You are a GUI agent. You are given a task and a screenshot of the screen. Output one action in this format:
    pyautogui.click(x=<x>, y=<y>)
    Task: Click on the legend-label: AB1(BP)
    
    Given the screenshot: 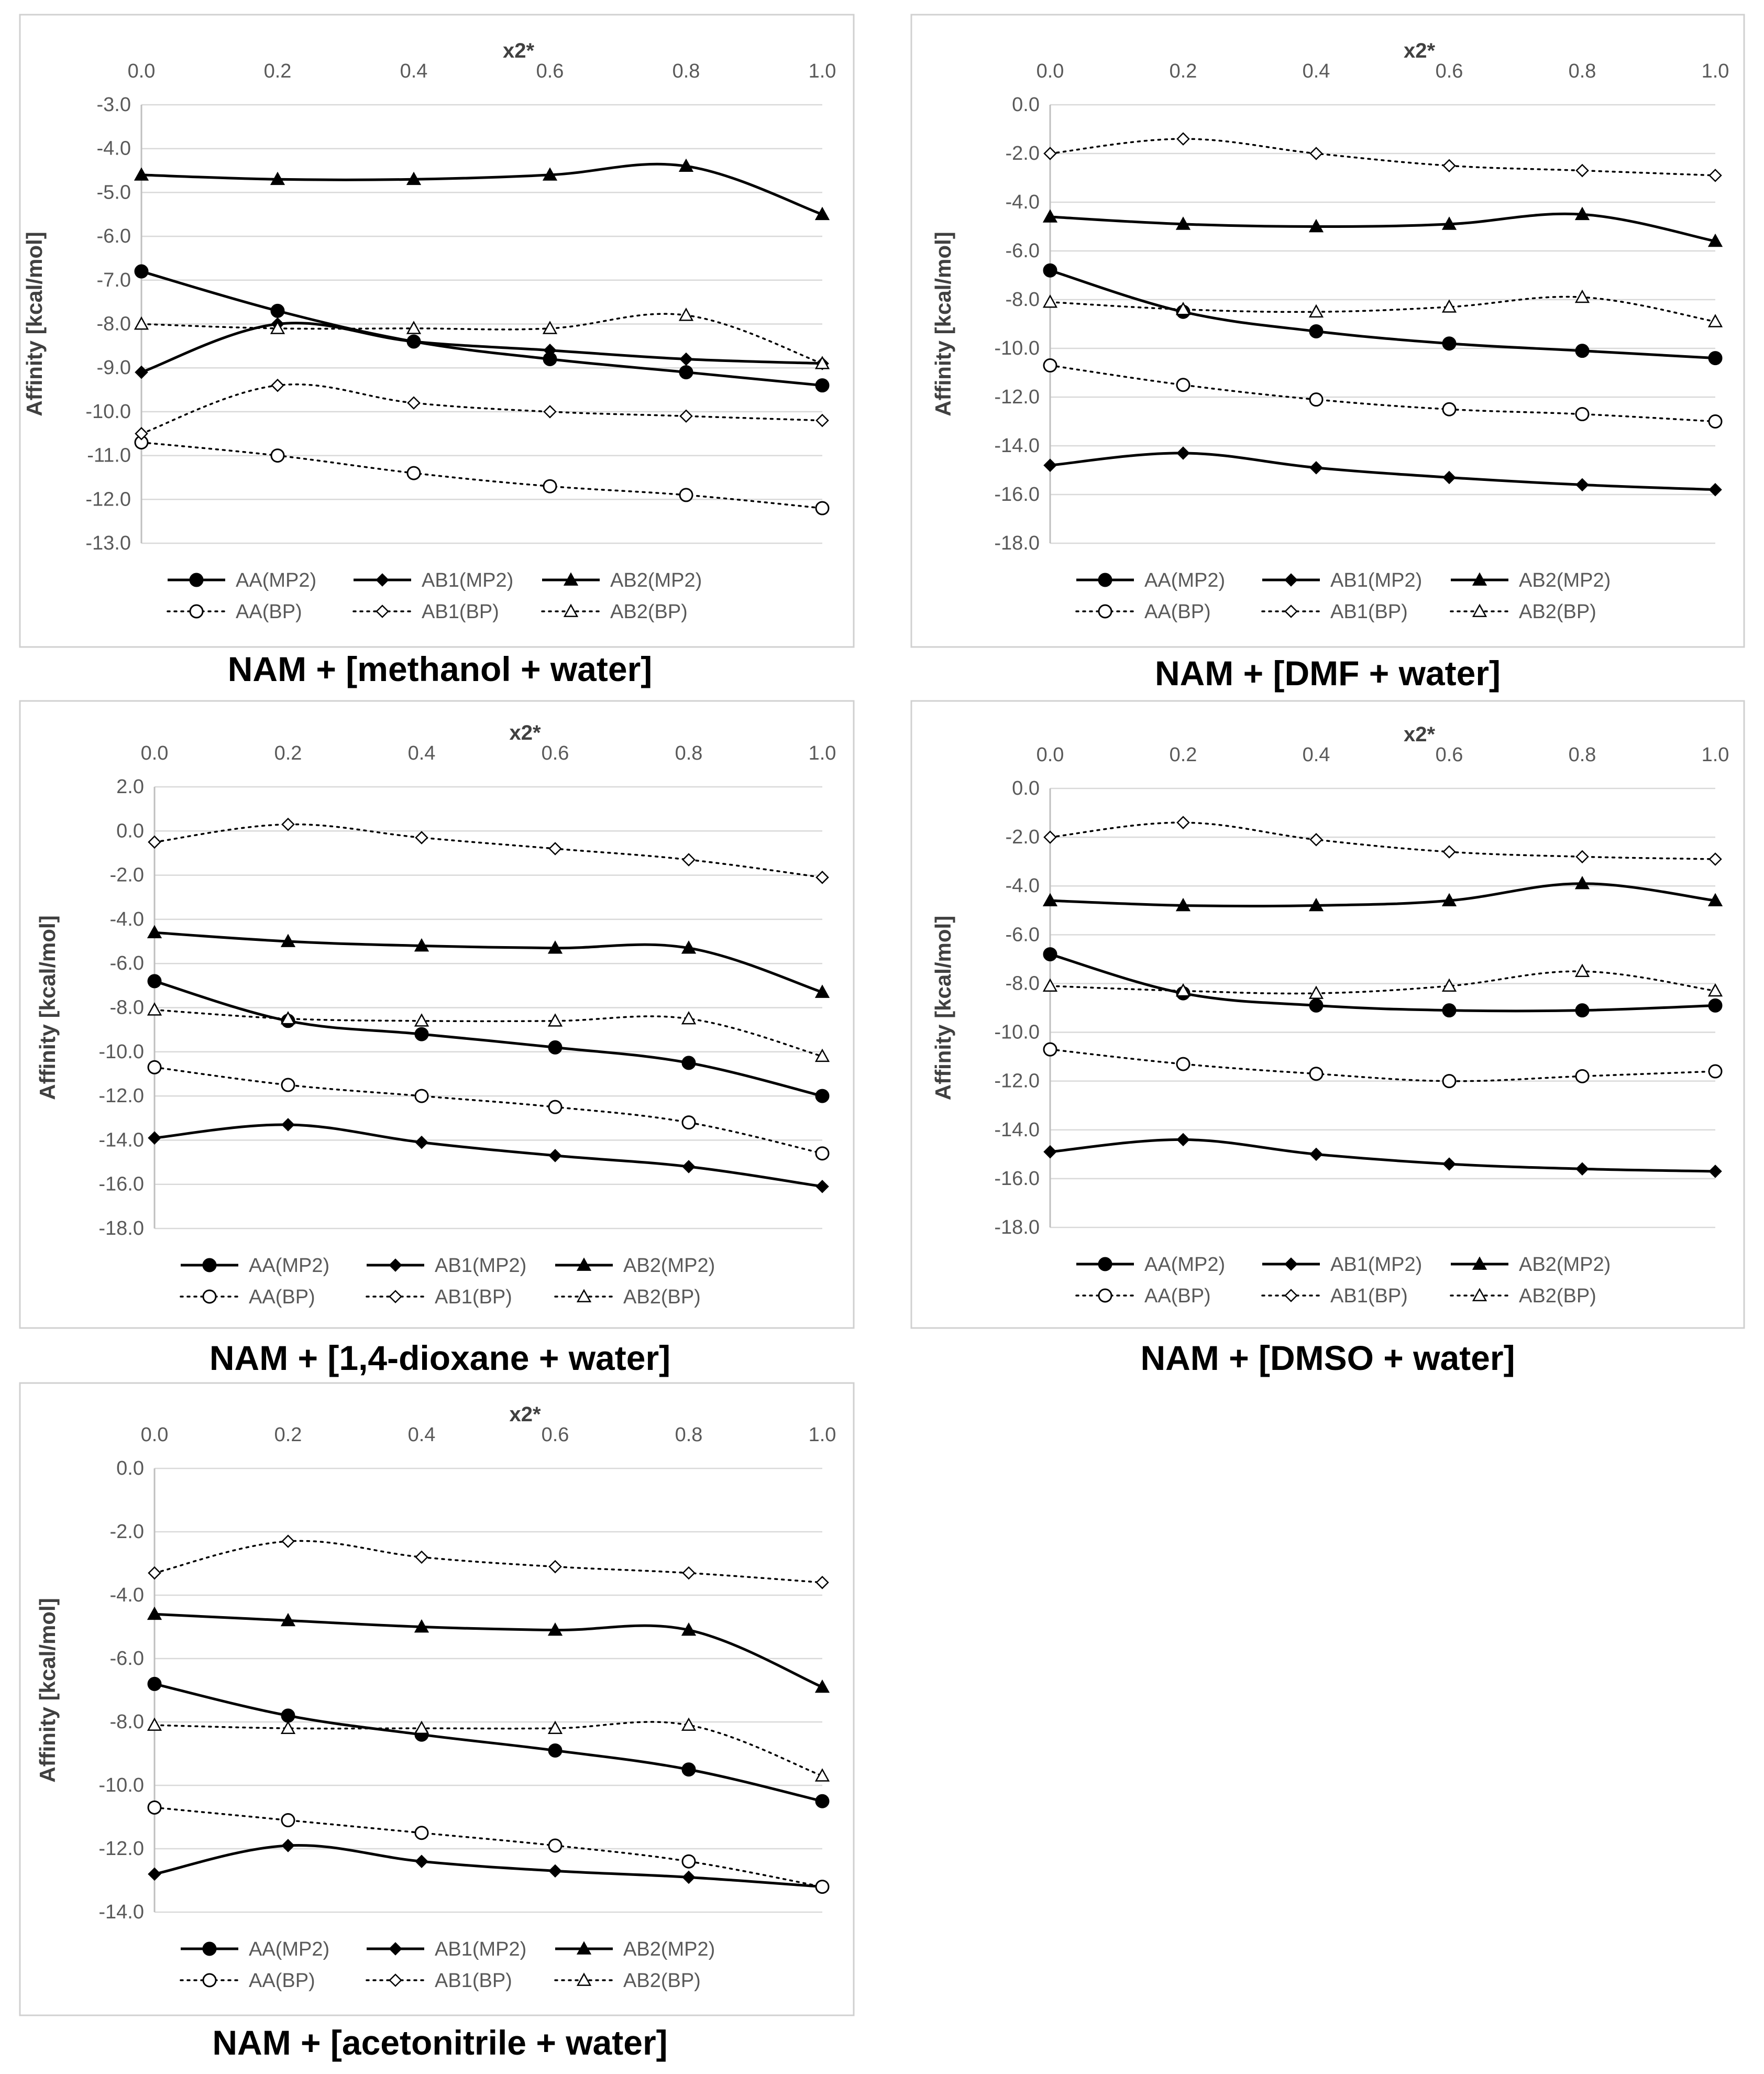 What is the action you would take?
    pyautogui.click(x=1369, y=1296)
    